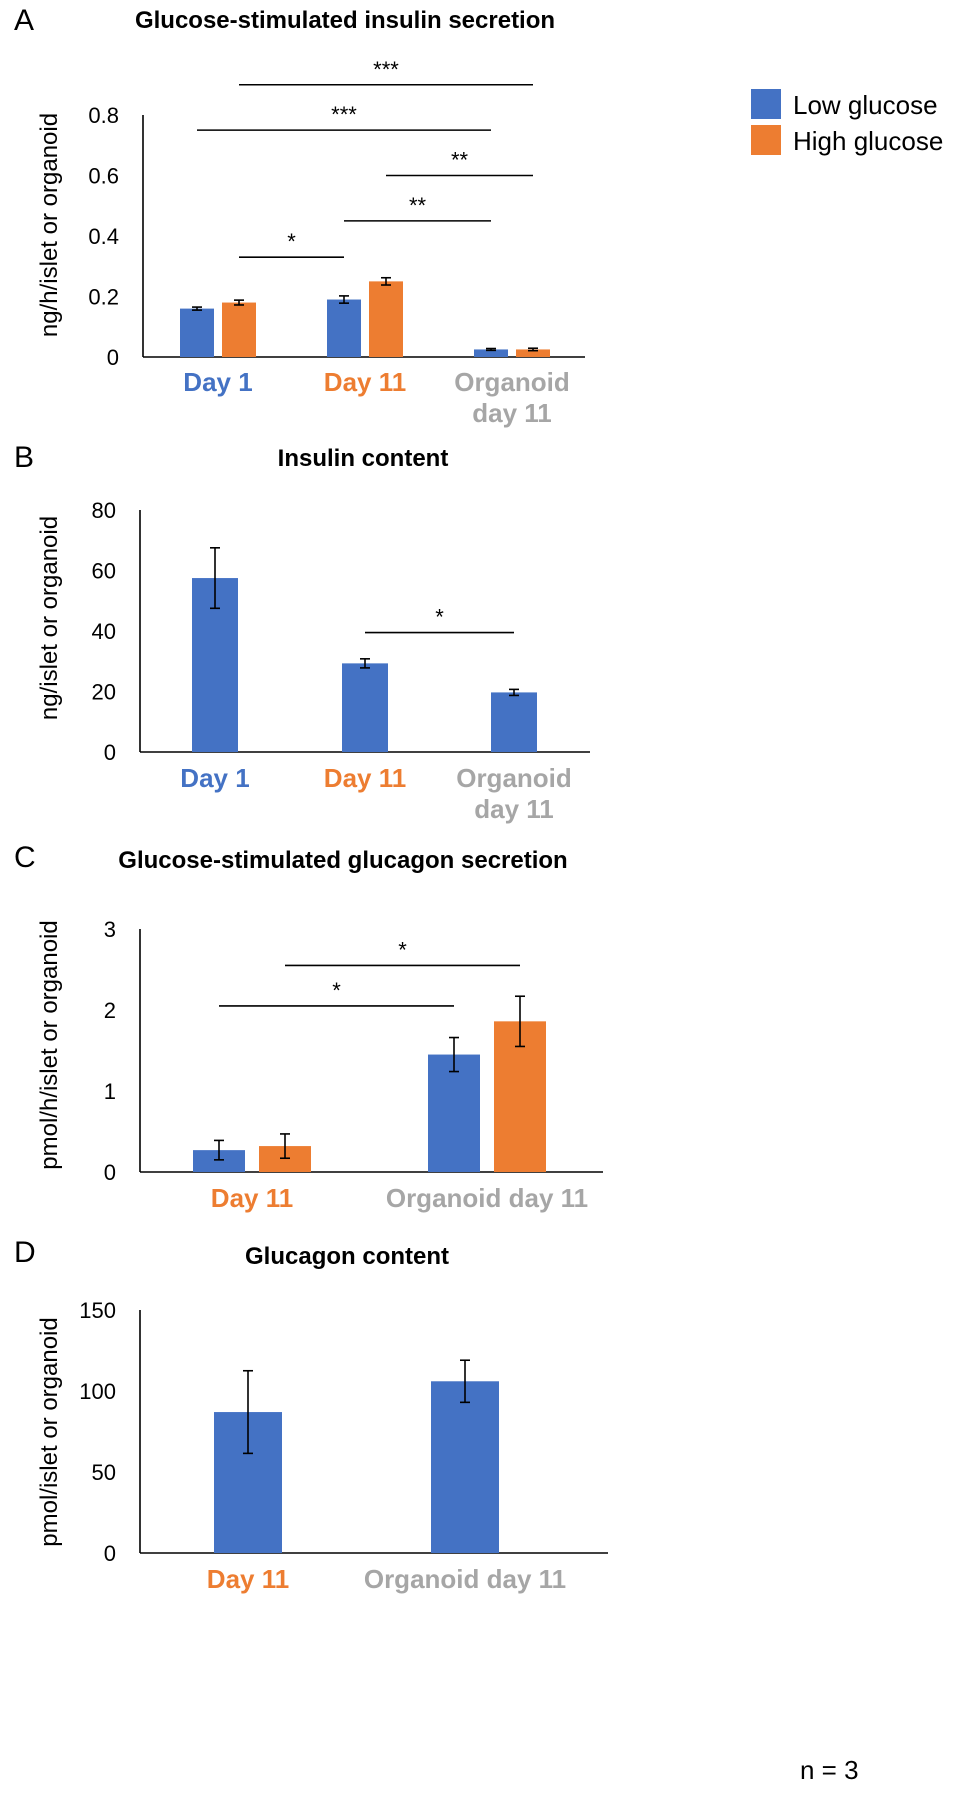 This screenshot has height=1808, width=967. I want to click on legend-label: High glucose, so click(868, 141).